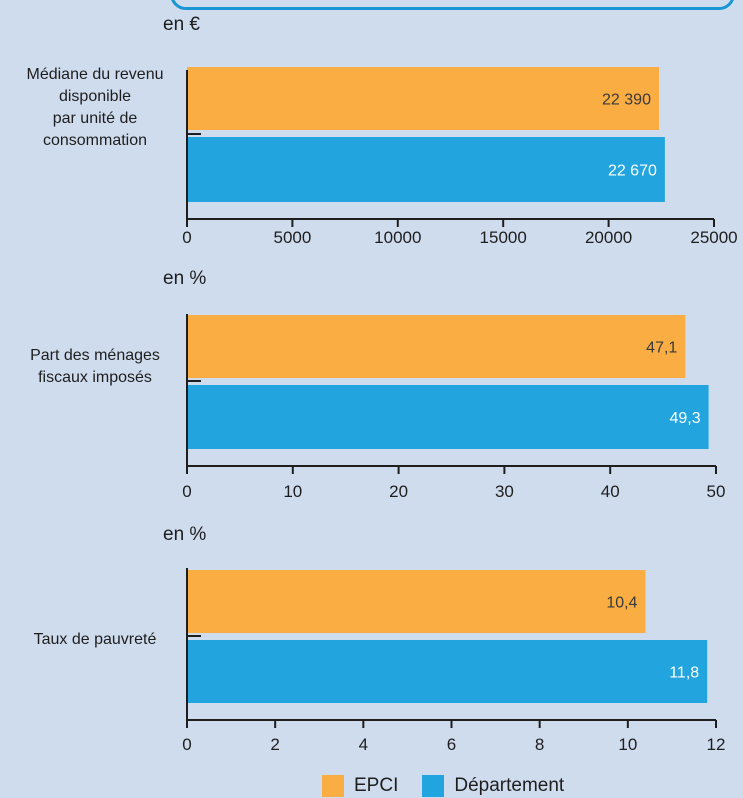 The width and height of the screenshot is (743, 798). Describe the element at coordinates (509, 785) in the screenshot. I see `legend-label-departement: Département` at that location.